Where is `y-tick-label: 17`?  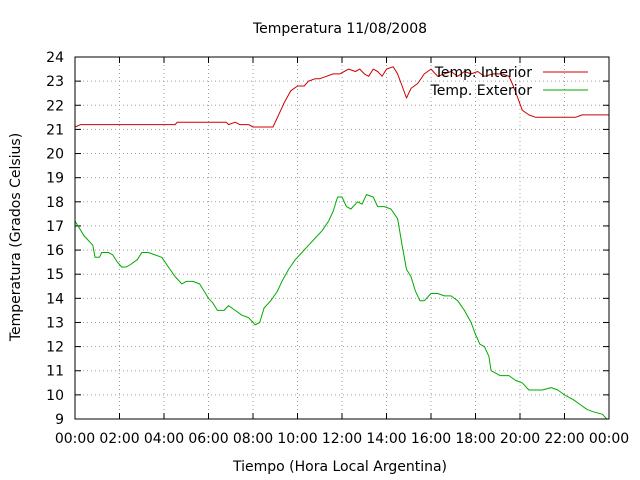 y-tick-label: 17 is located at coordinates (55, 227).